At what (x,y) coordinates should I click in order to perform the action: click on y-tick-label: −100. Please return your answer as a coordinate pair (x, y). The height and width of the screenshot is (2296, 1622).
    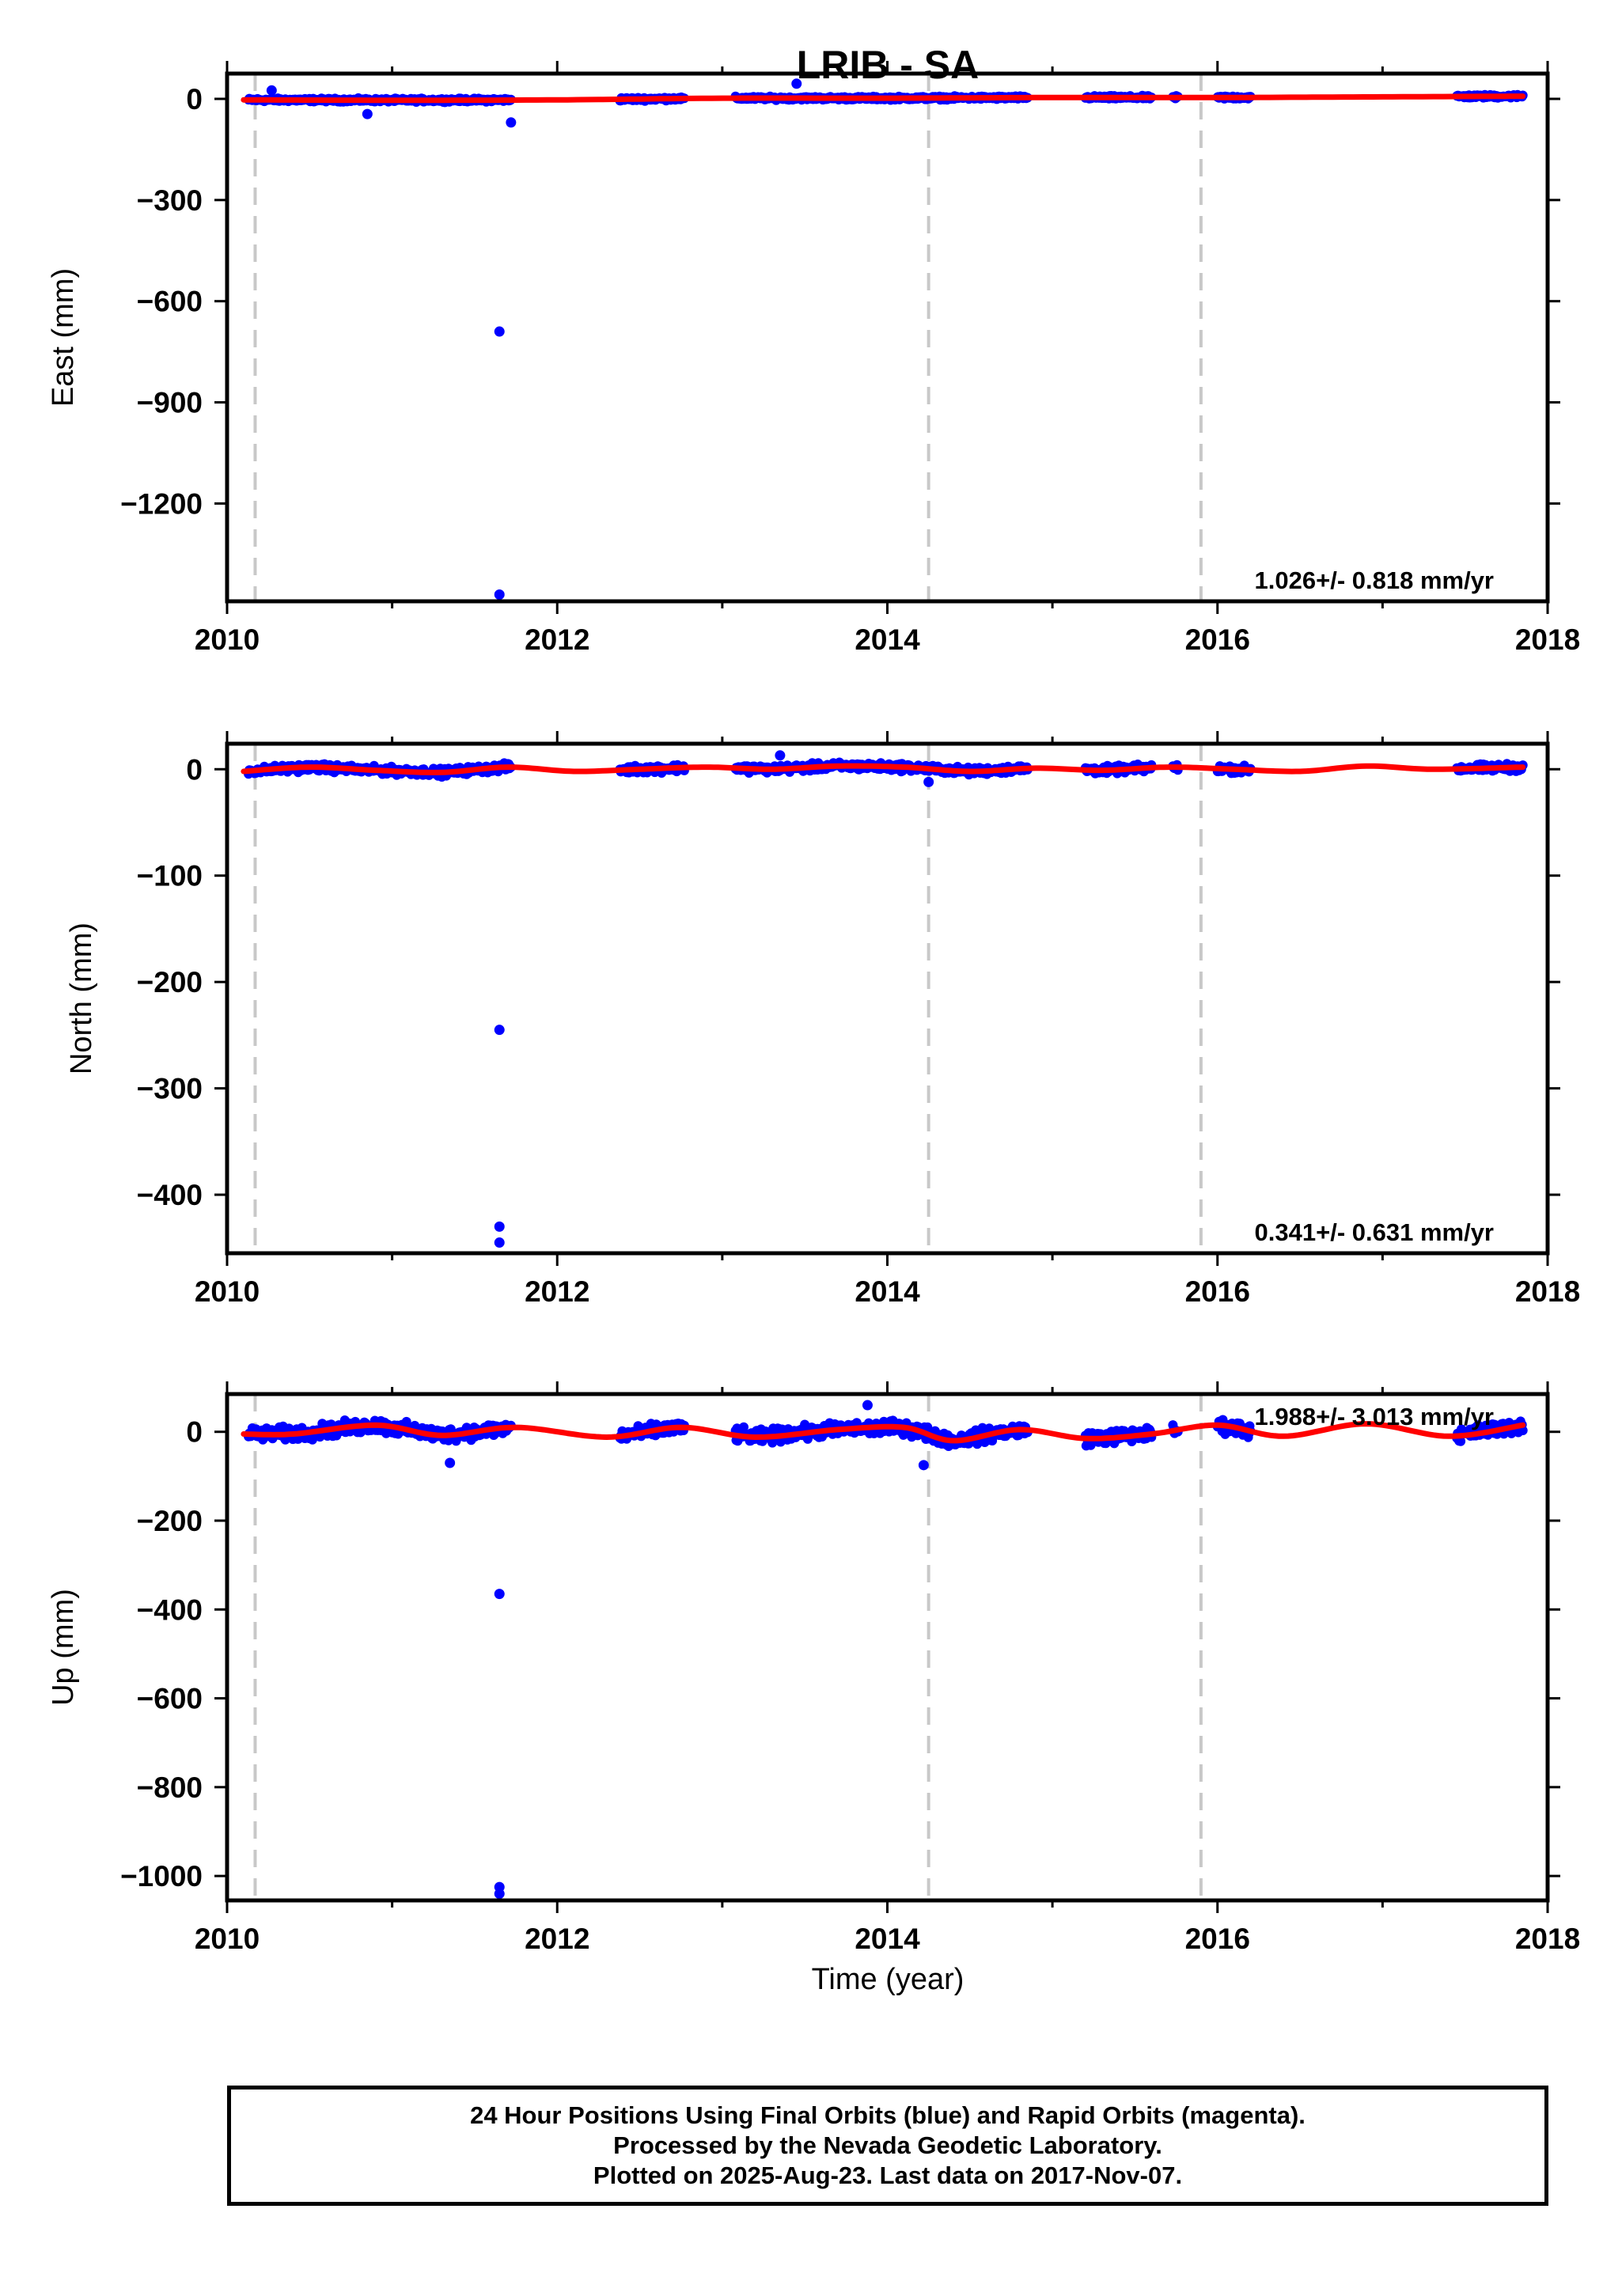
    Looking at the image, I should click on (170, 876).